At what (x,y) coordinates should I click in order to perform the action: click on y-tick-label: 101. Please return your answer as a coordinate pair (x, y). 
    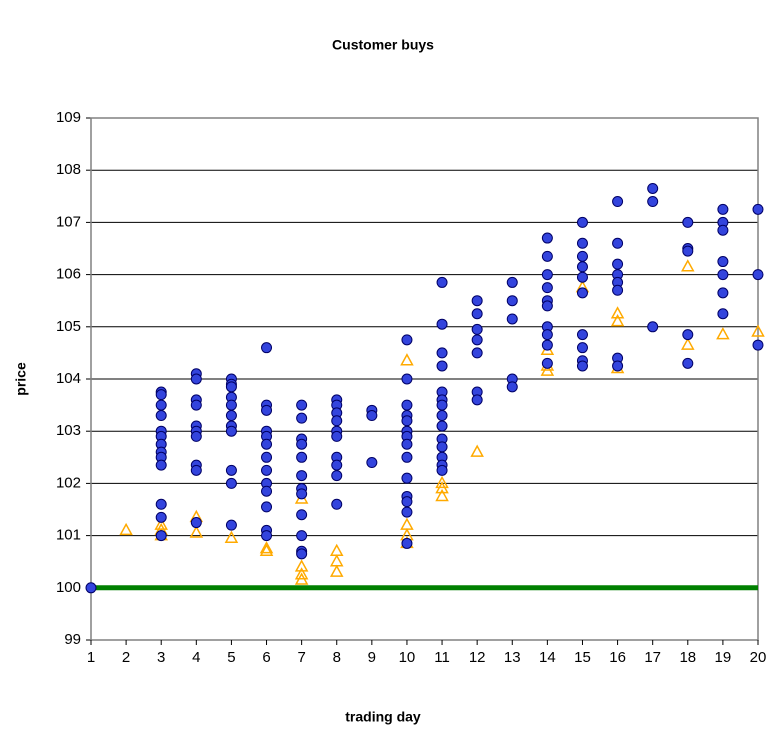
    Looking at the image, I should click on (68, 535).